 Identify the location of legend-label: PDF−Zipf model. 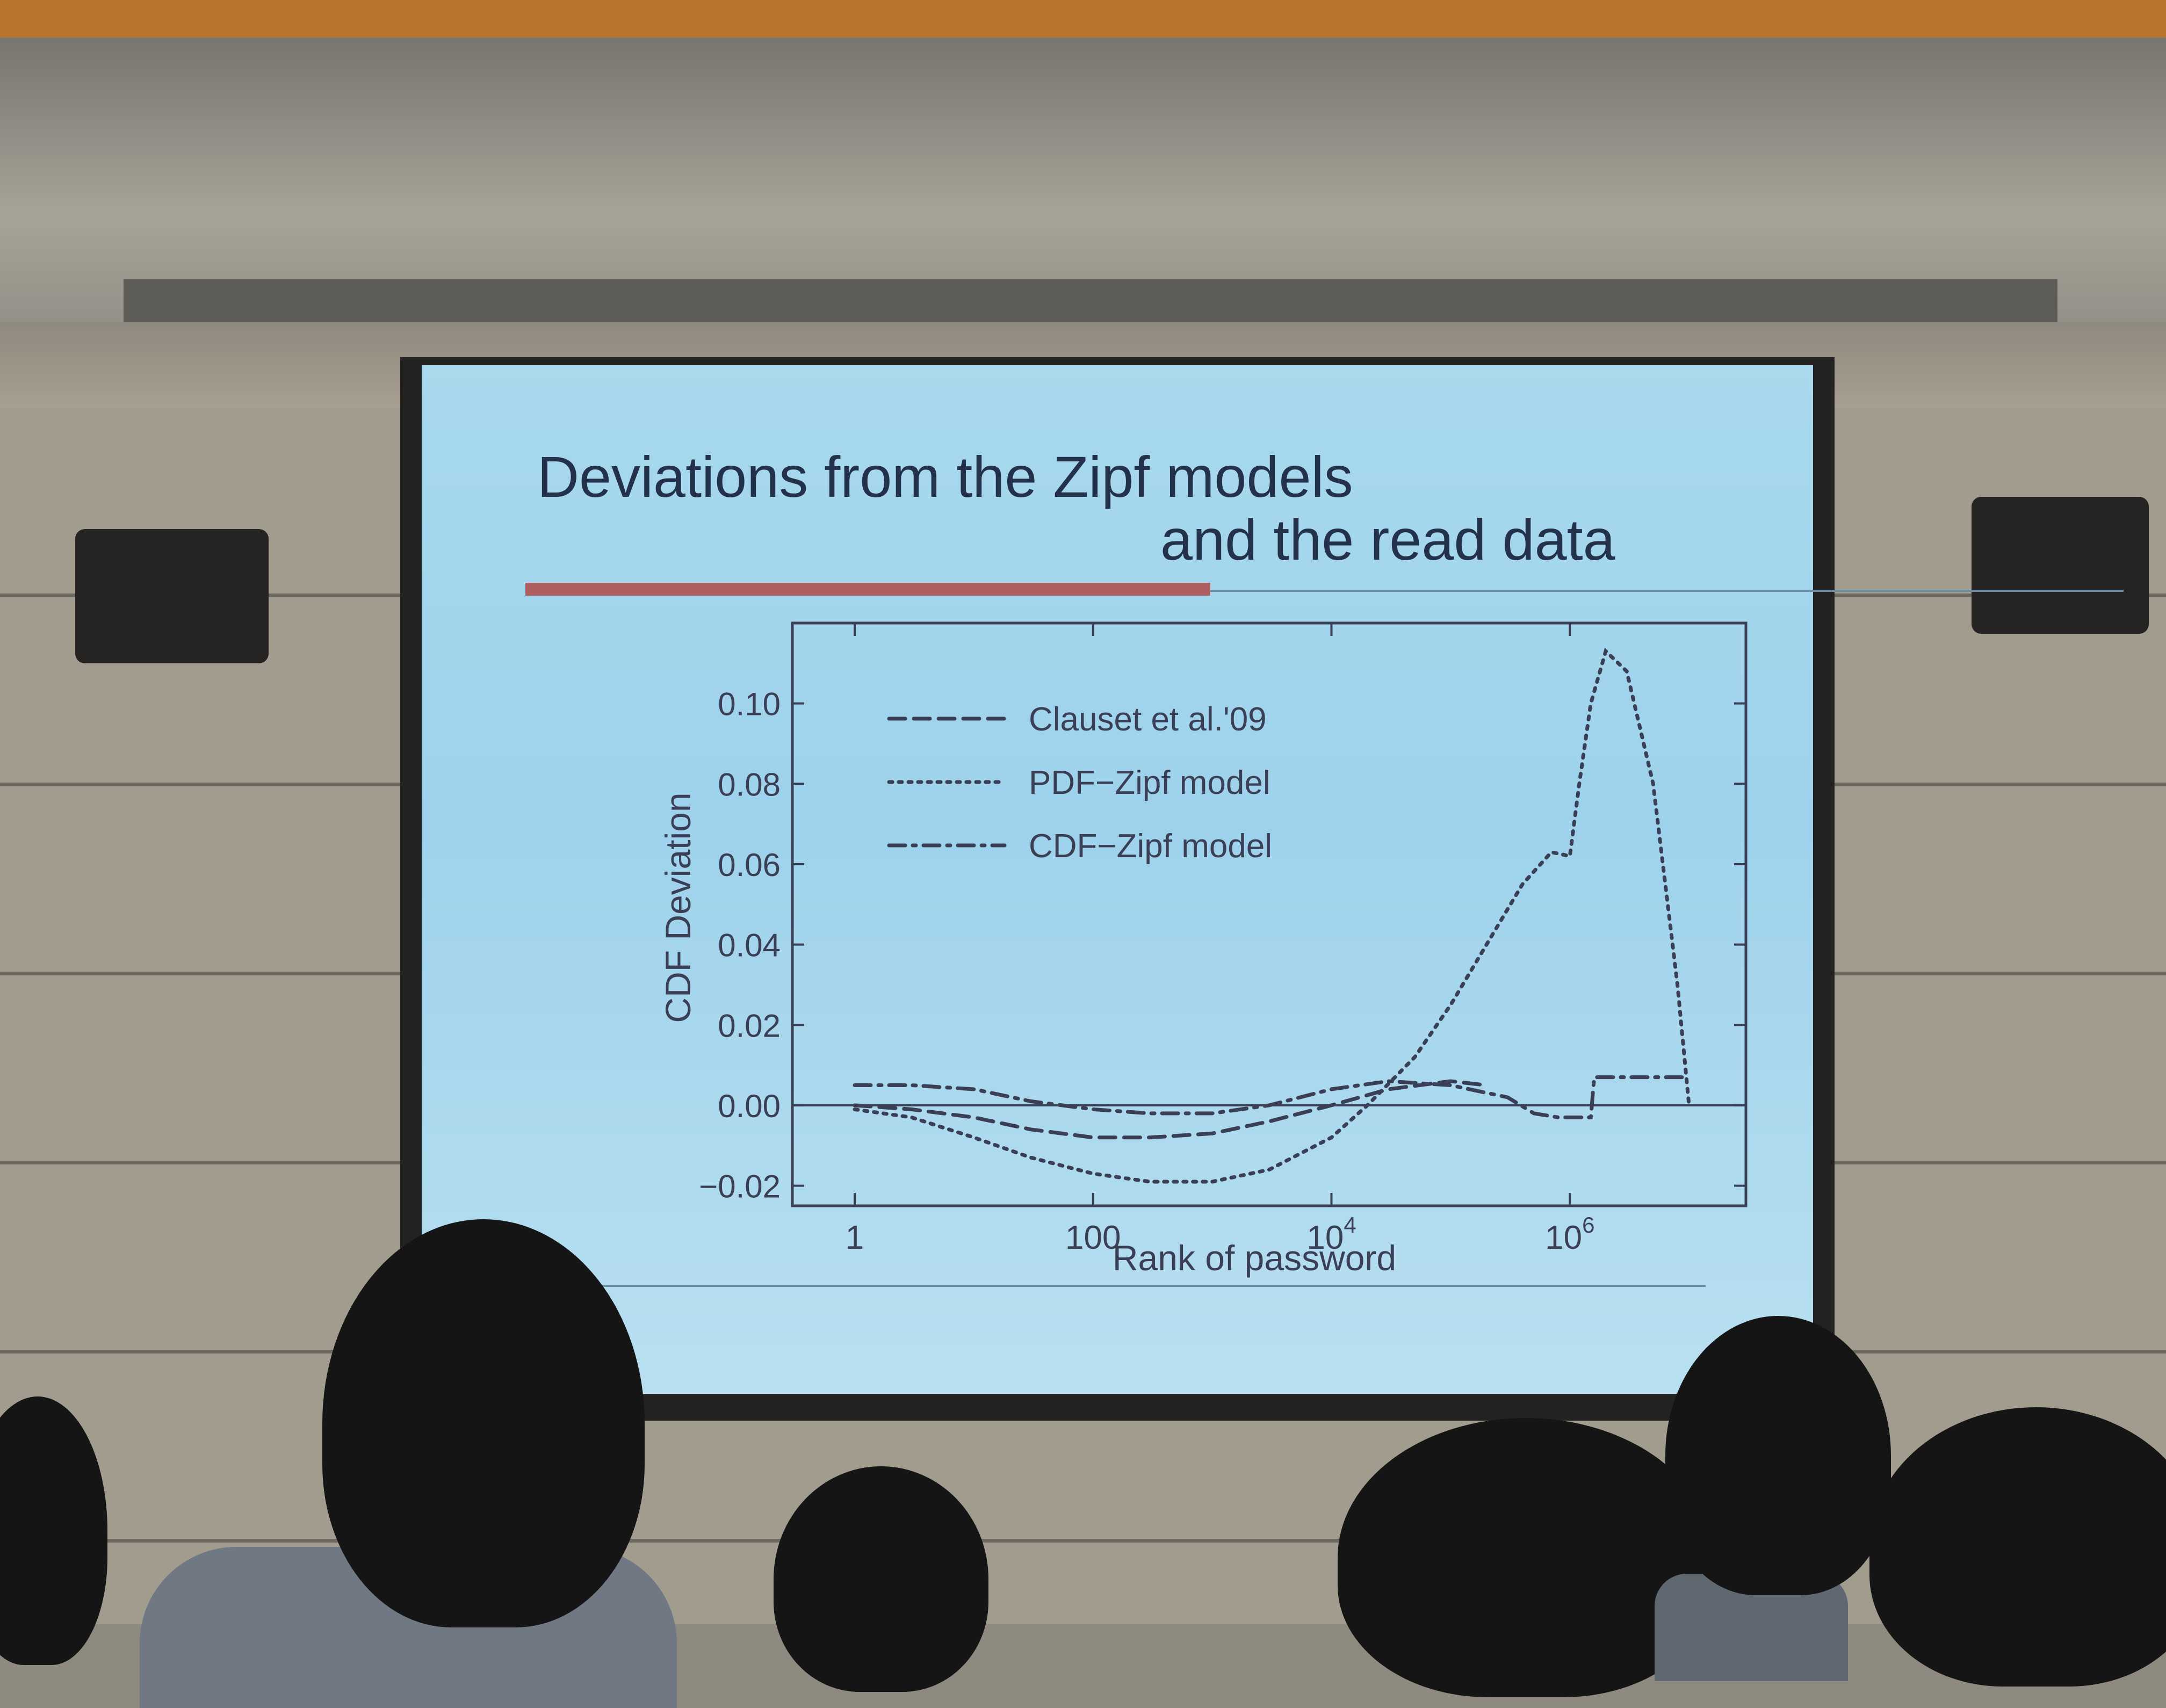
(1149, 782).